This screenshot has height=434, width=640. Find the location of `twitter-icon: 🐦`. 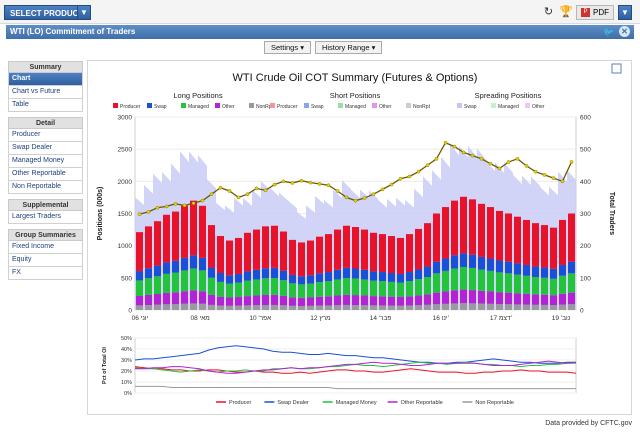

twitter-icon: 🐦 is located at coordinates (609, 32).